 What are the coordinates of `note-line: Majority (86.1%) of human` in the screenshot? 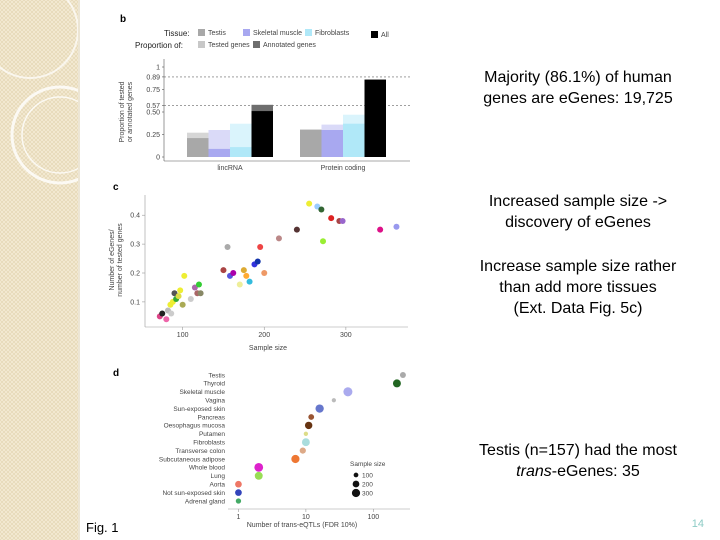 It's located at (578, 77).